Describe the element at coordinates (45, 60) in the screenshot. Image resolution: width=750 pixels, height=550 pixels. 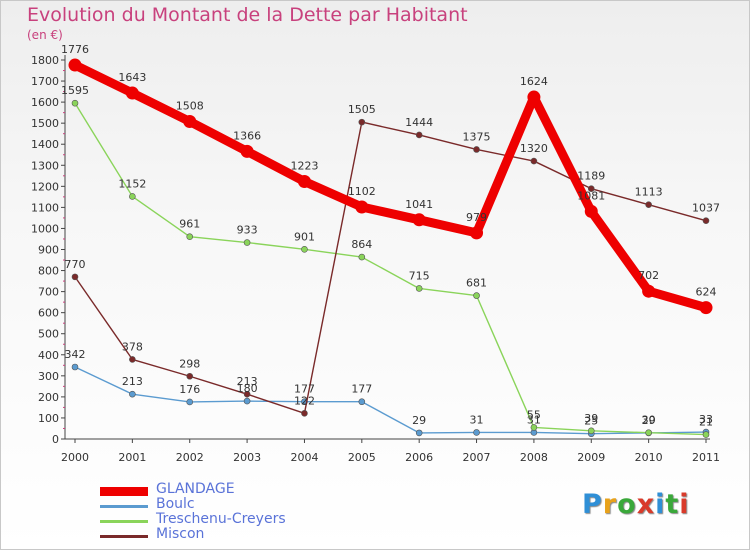
I see `y-tick-label: 1800` at that location.